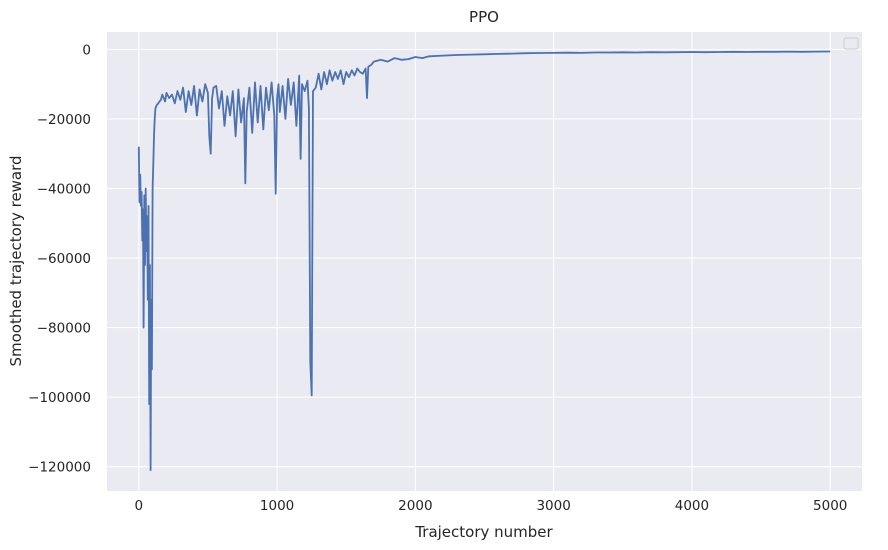 The height and width of the screenshot is (550, 888). What do you see at coordinates (277, 506) in the screenshot?
I see `x-tick-label: 1000` at bounding box center [277, 506].